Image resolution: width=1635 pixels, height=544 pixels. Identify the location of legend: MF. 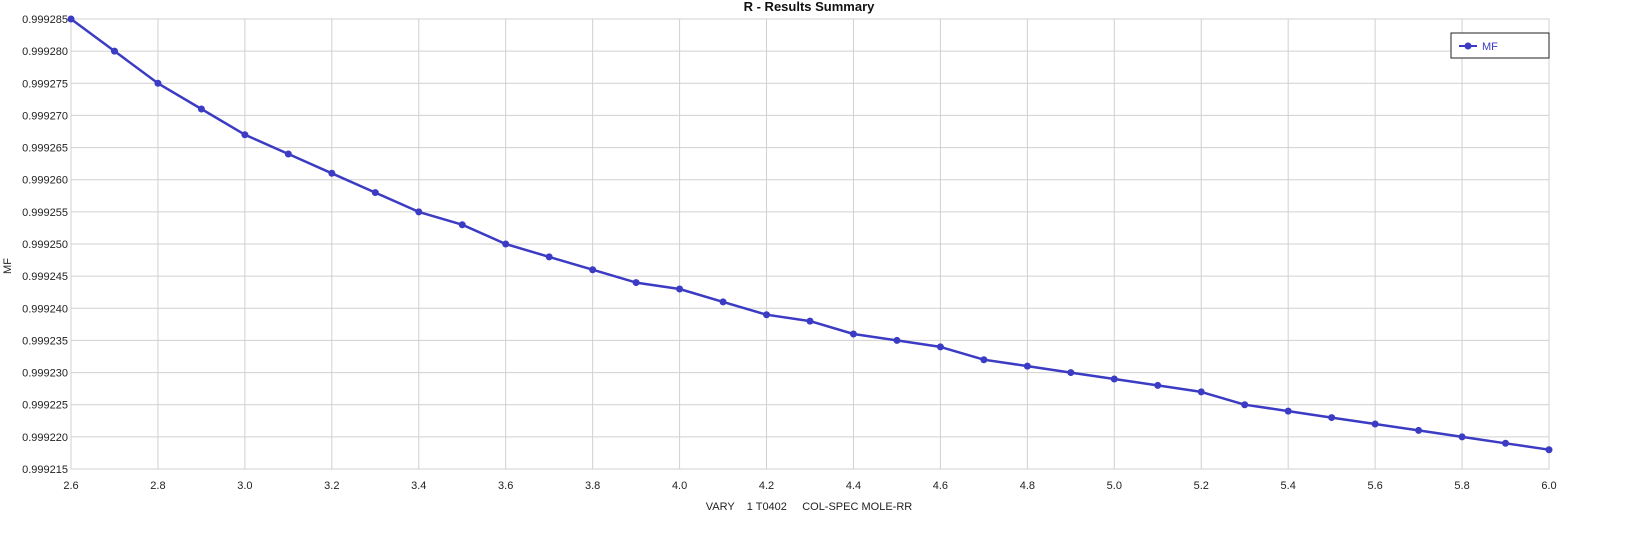
(1500, 45).